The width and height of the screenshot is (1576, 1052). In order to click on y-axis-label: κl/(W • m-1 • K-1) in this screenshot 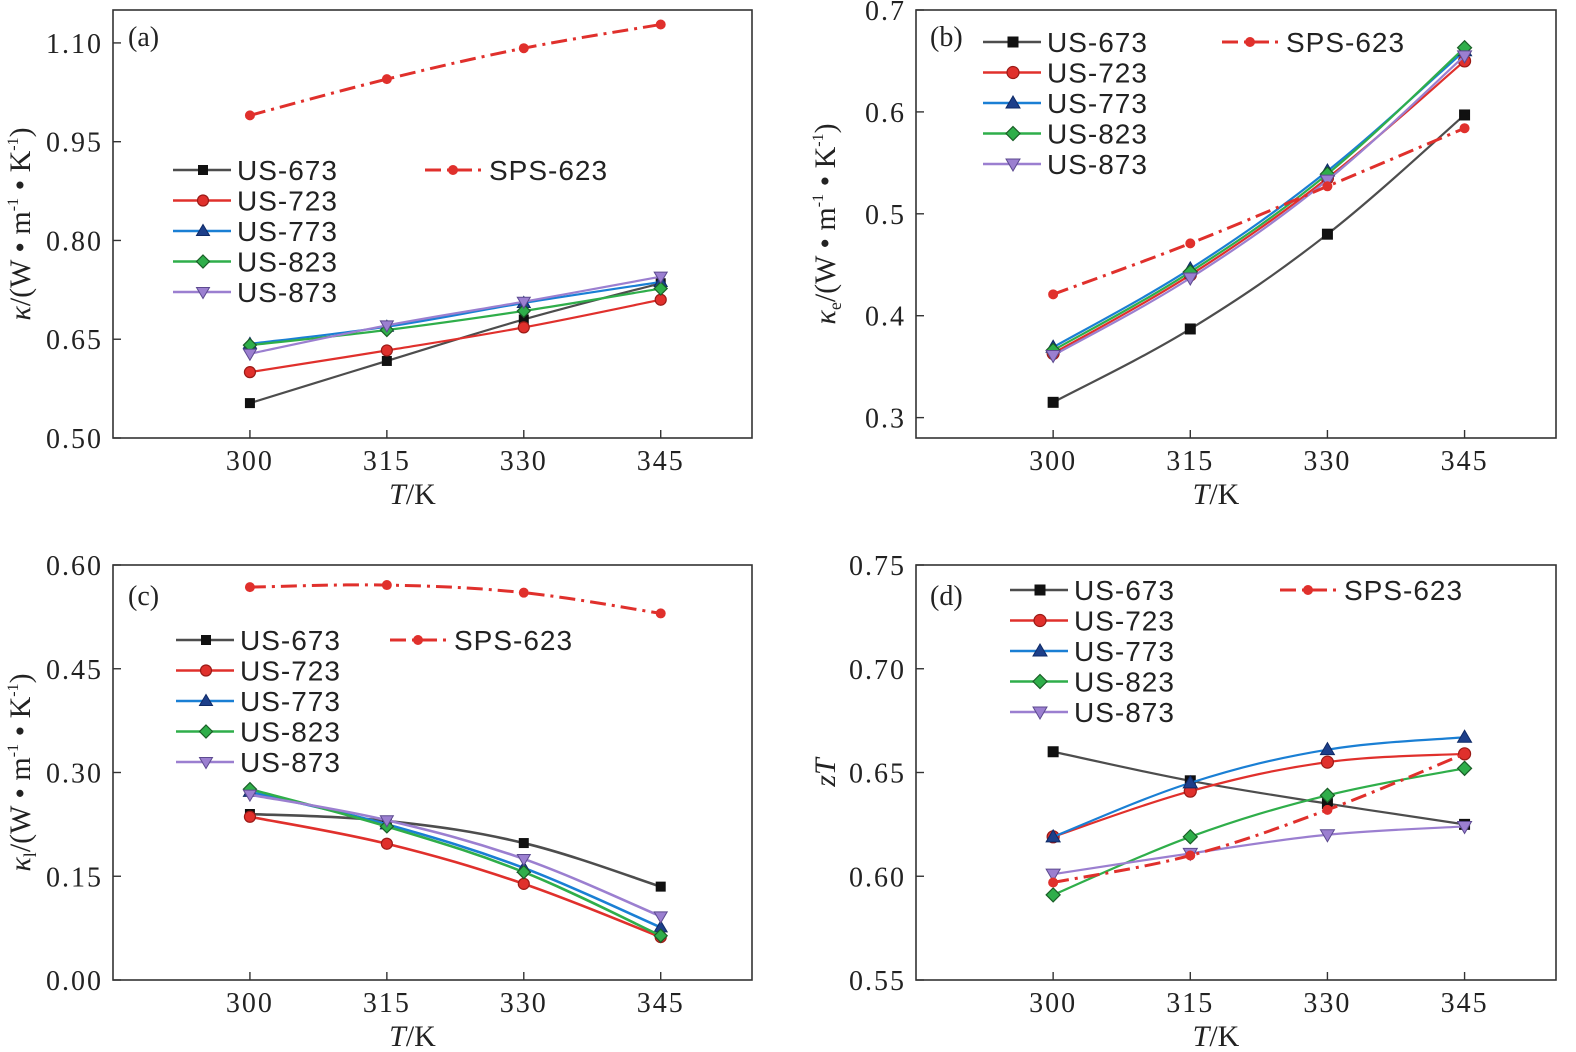, I will do `click(22, 772)`.